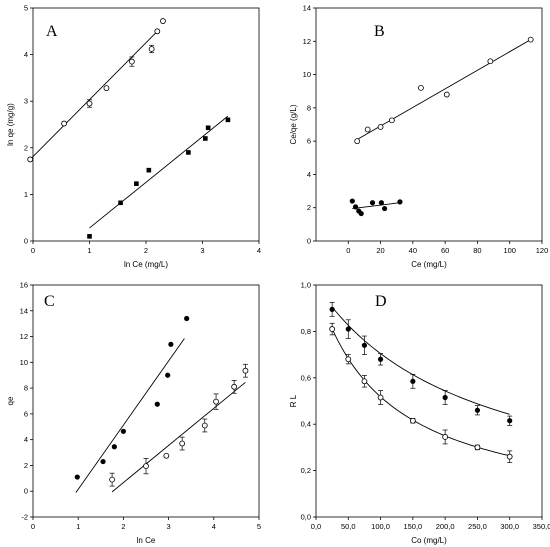  I want to click on y-tick-label: 16, so click(24, 285).